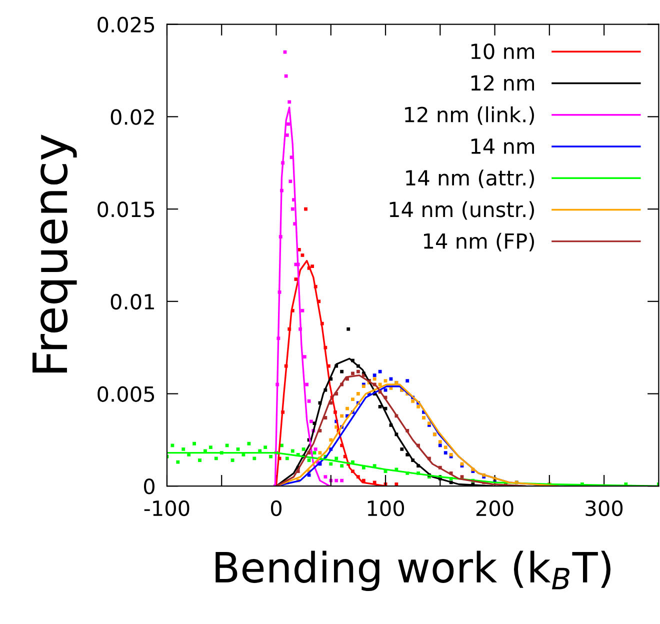  I want to click on legend-label: 14 nm, so click(502, 146).